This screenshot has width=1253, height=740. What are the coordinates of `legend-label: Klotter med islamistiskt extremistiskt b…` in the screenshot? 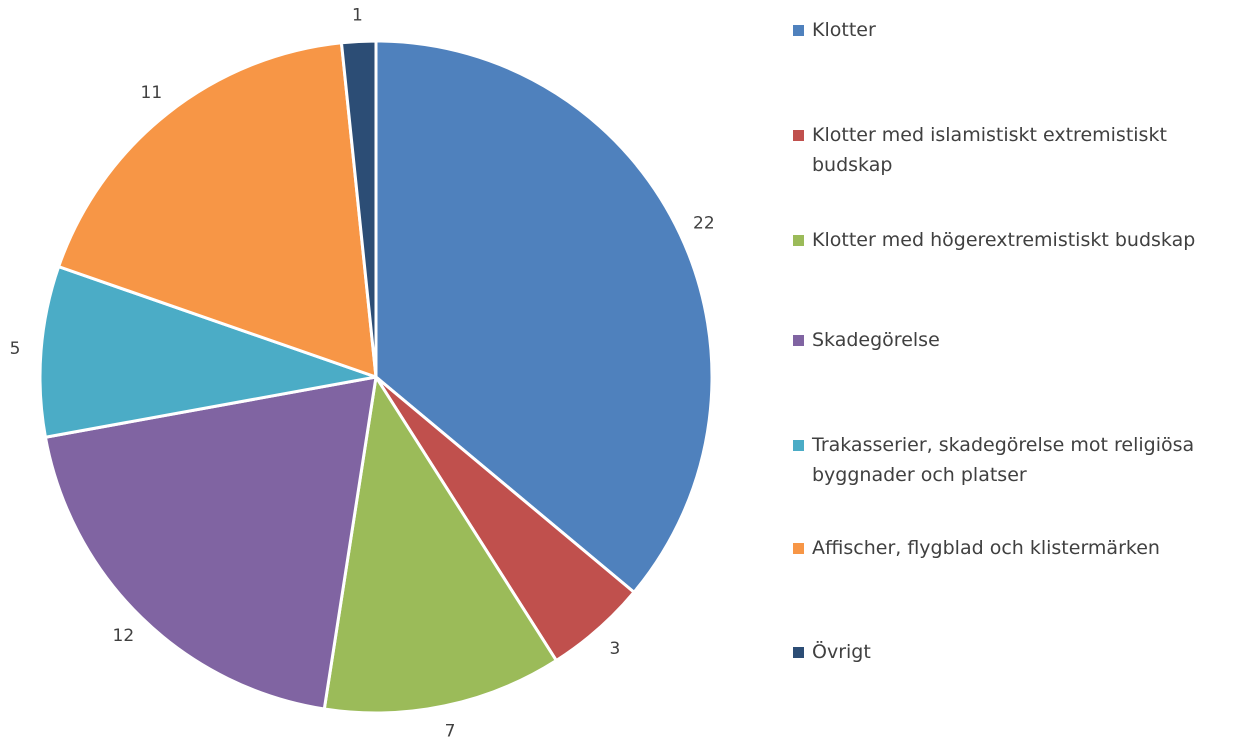 It's located at (989, 150).